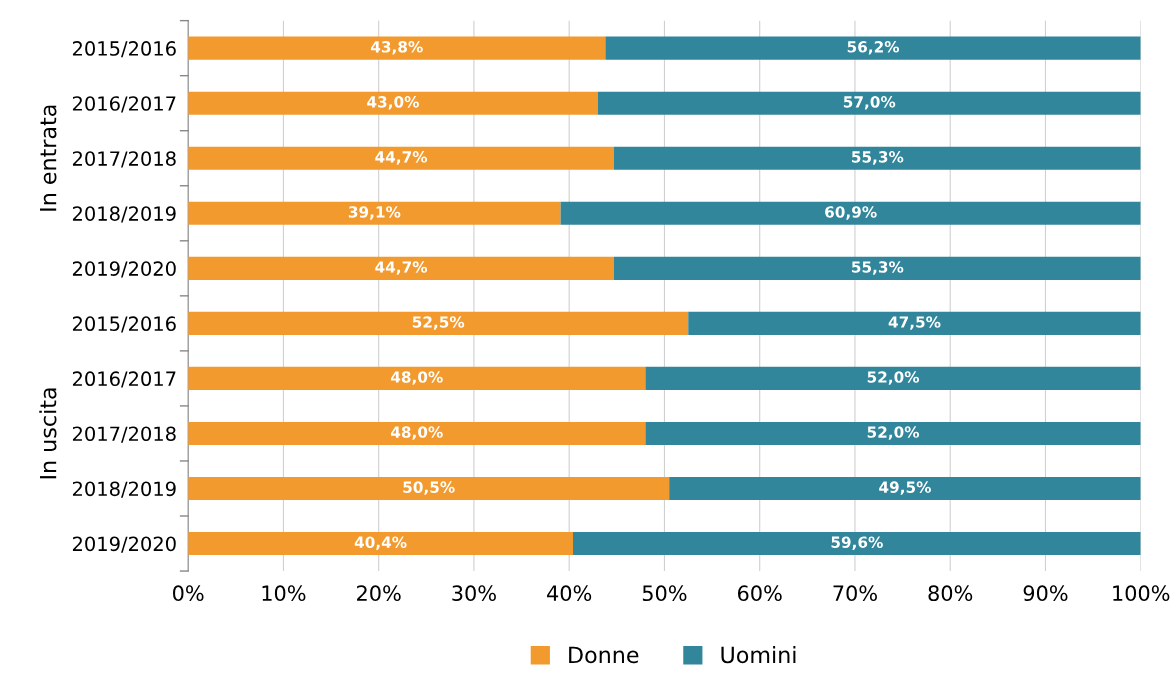 The image size is (1176, 688). I want to click on legend-label: Uomini, so click(758, 655).